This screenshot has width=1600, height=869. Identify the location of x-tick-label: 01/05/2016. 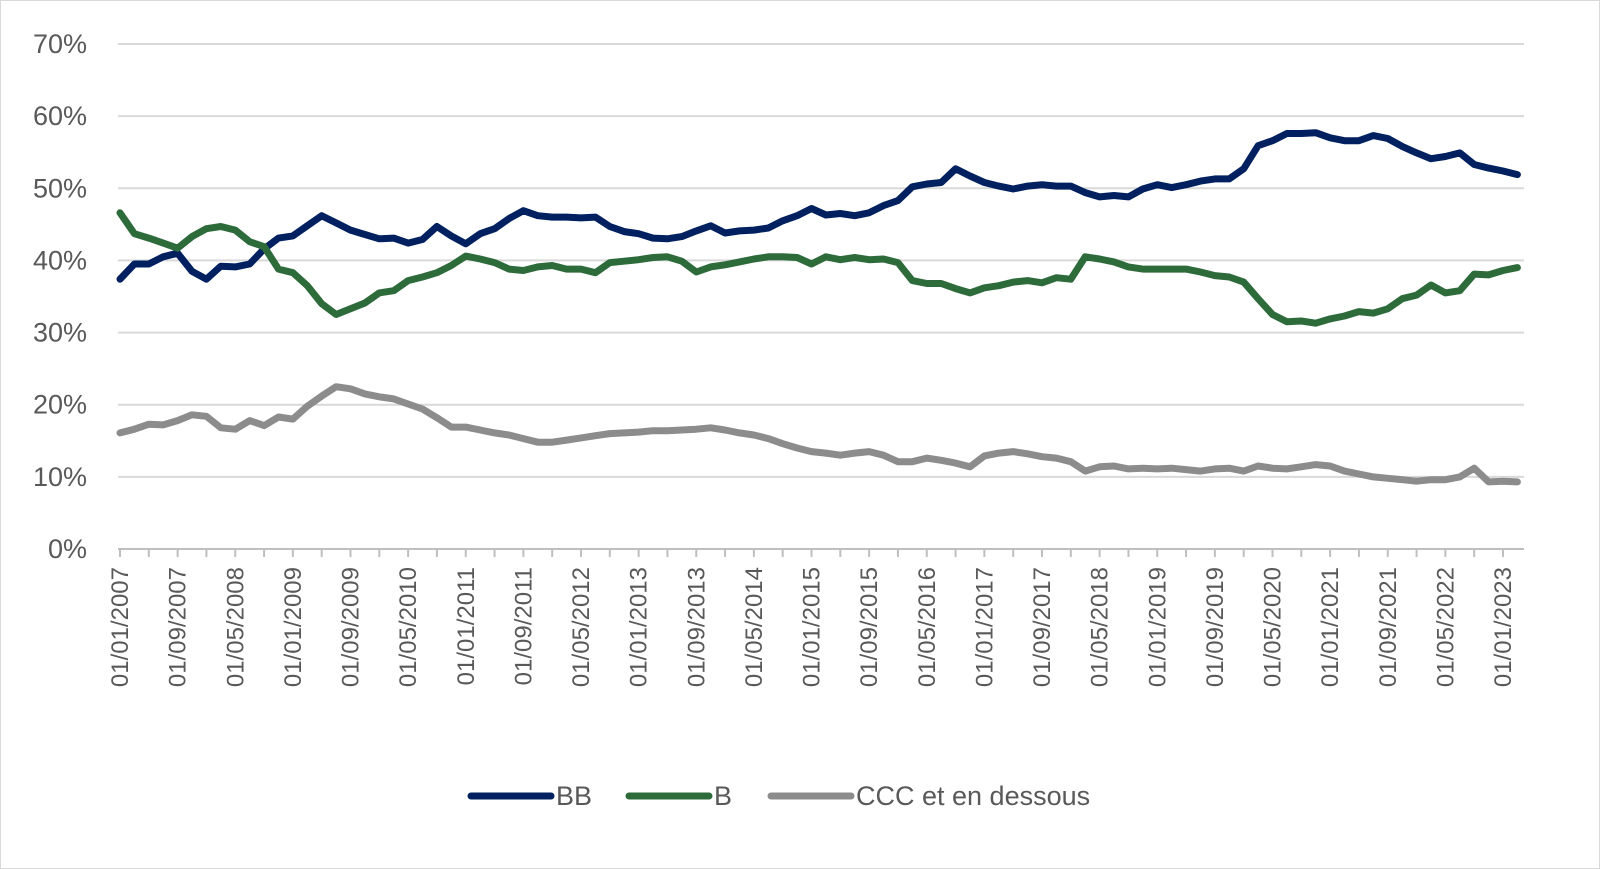
(927, 627).